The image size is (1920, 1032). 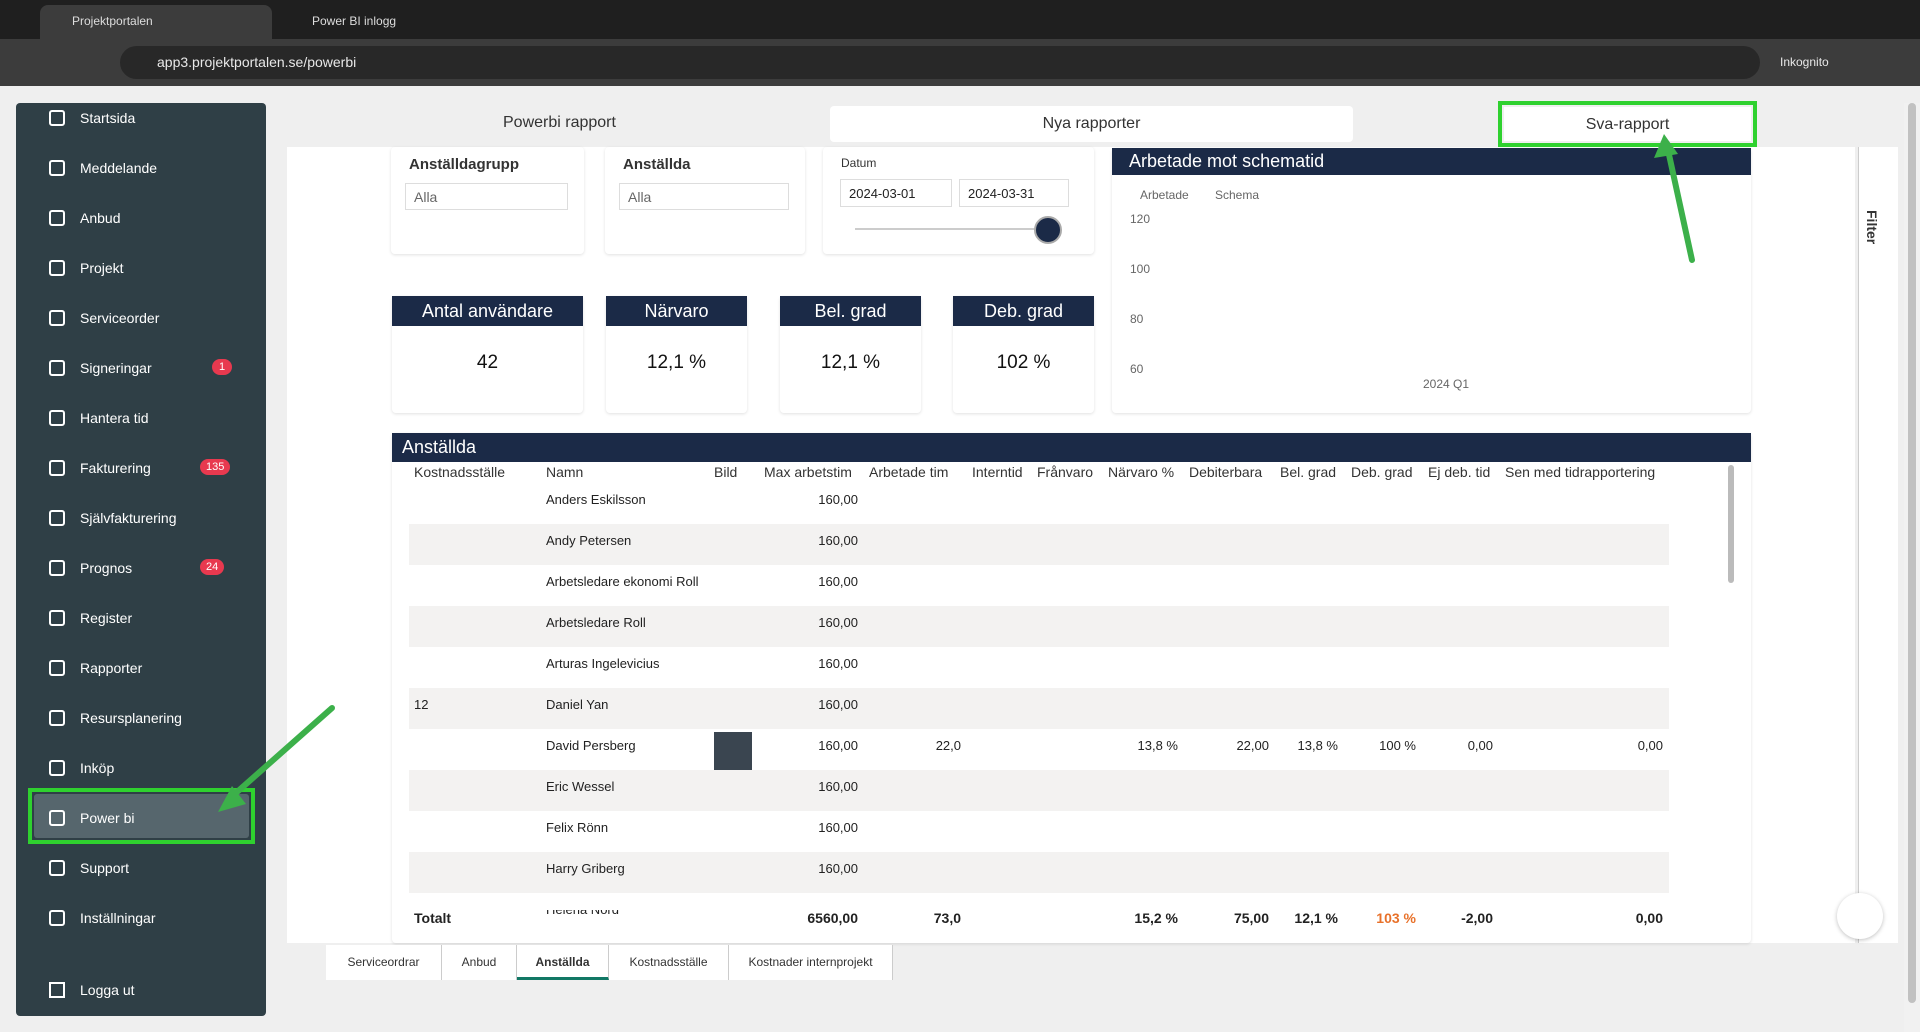 What do you see at coordinates (111, 668) in the screenshot?
I see `nav-label: Rapporter` at bounding box center [111, 668].